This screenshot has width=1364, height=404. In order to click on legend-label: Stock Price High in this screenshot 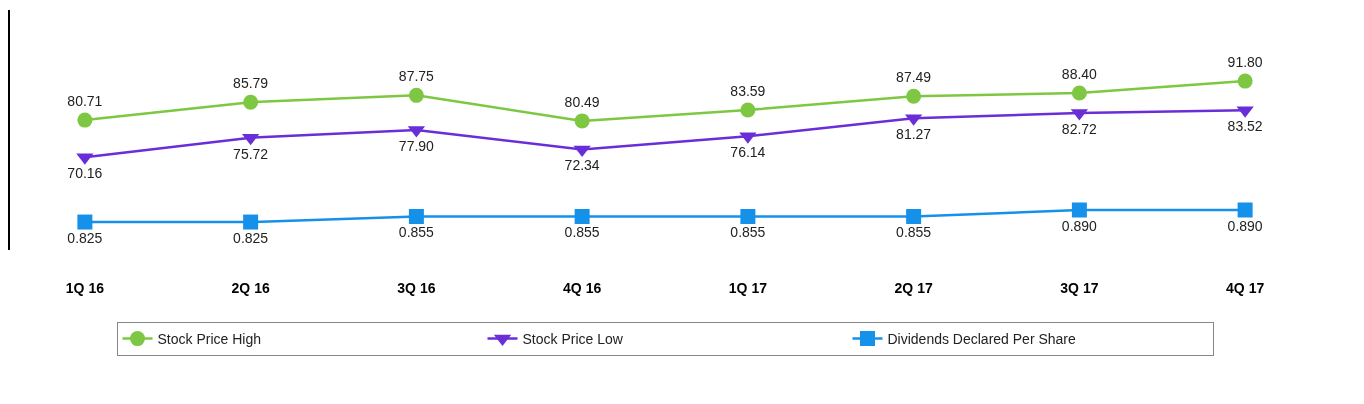, I will do `click(209, 339)`.